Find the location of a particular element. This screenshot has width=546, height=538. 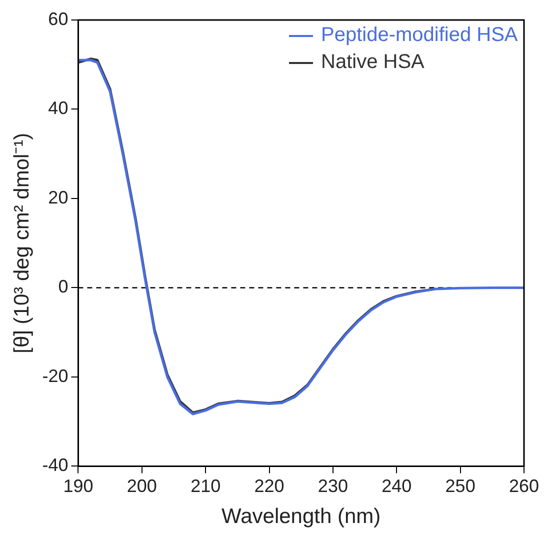

y-tick-label: 0 is located at coordinates (63, 286).